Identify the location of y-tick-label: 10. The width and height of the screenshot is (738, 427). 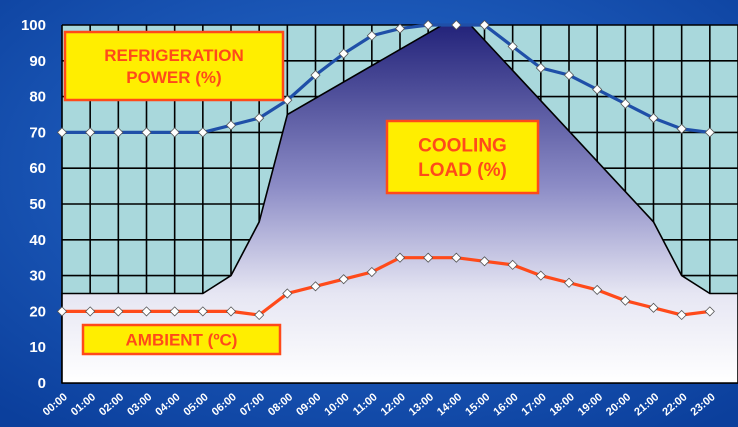
(37, 347).